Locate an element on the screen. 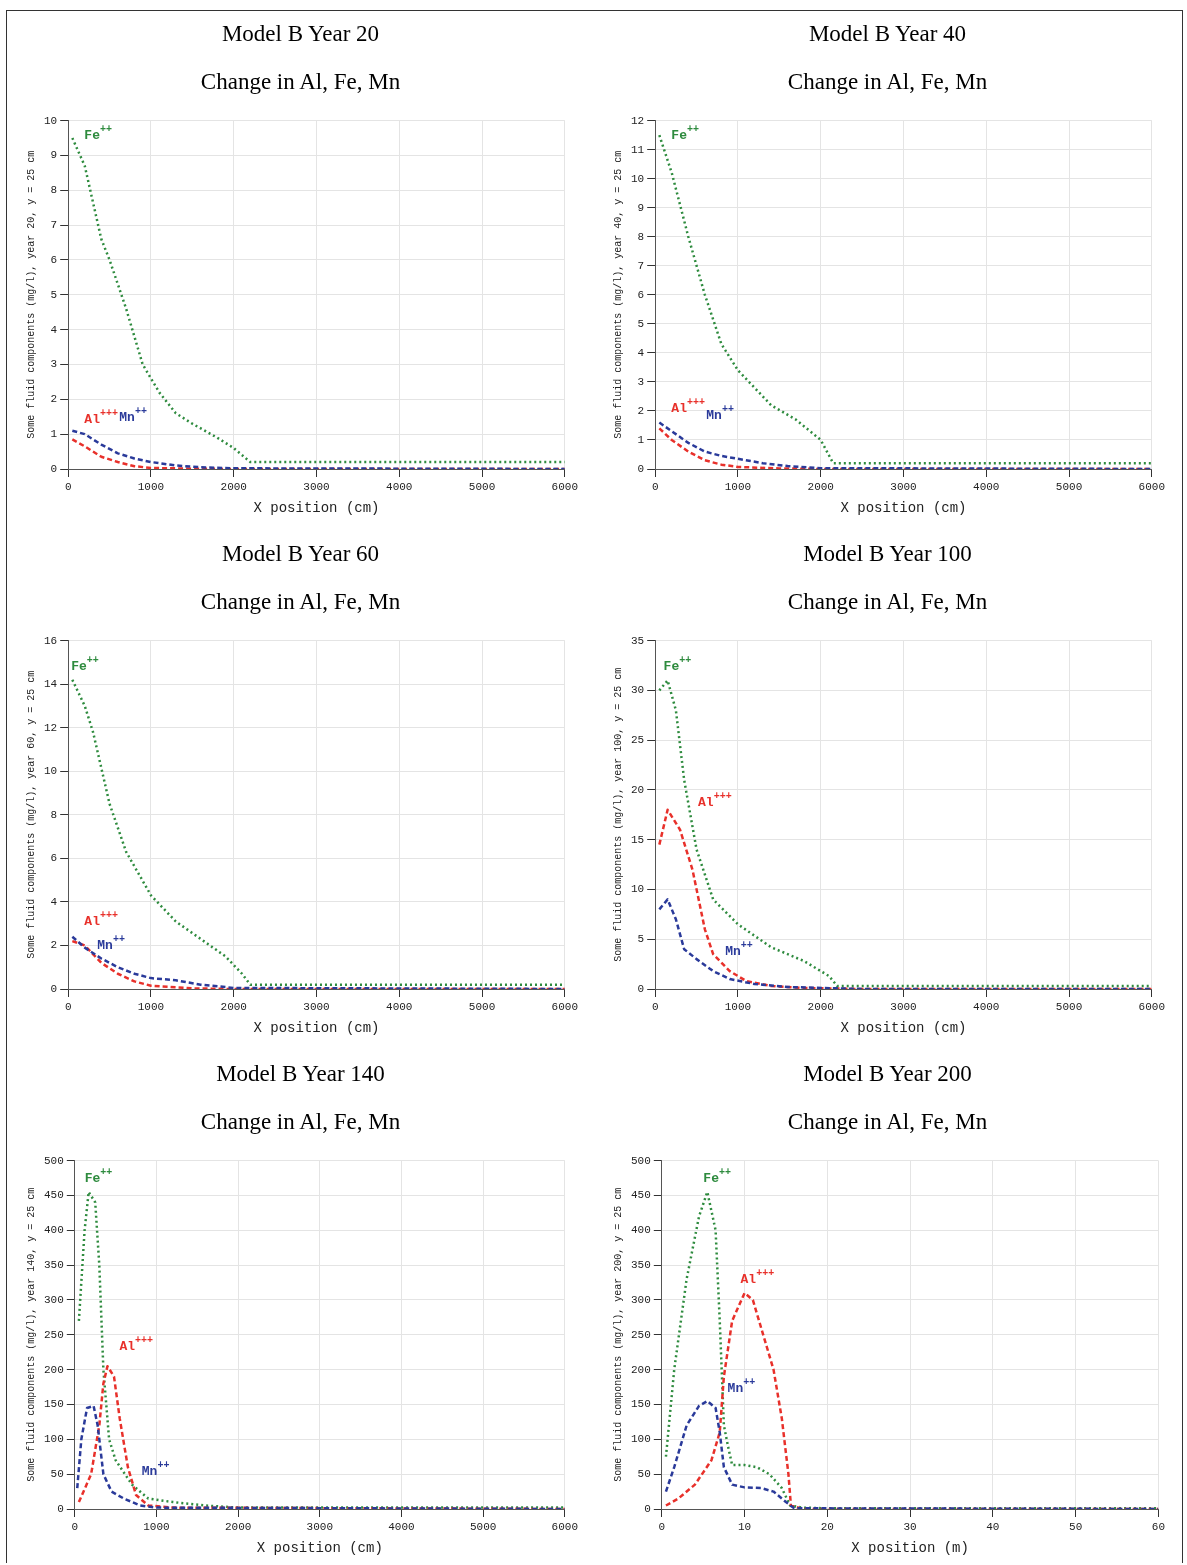  chart-title: Model B Year 100 is located at coordinates (887, 554).